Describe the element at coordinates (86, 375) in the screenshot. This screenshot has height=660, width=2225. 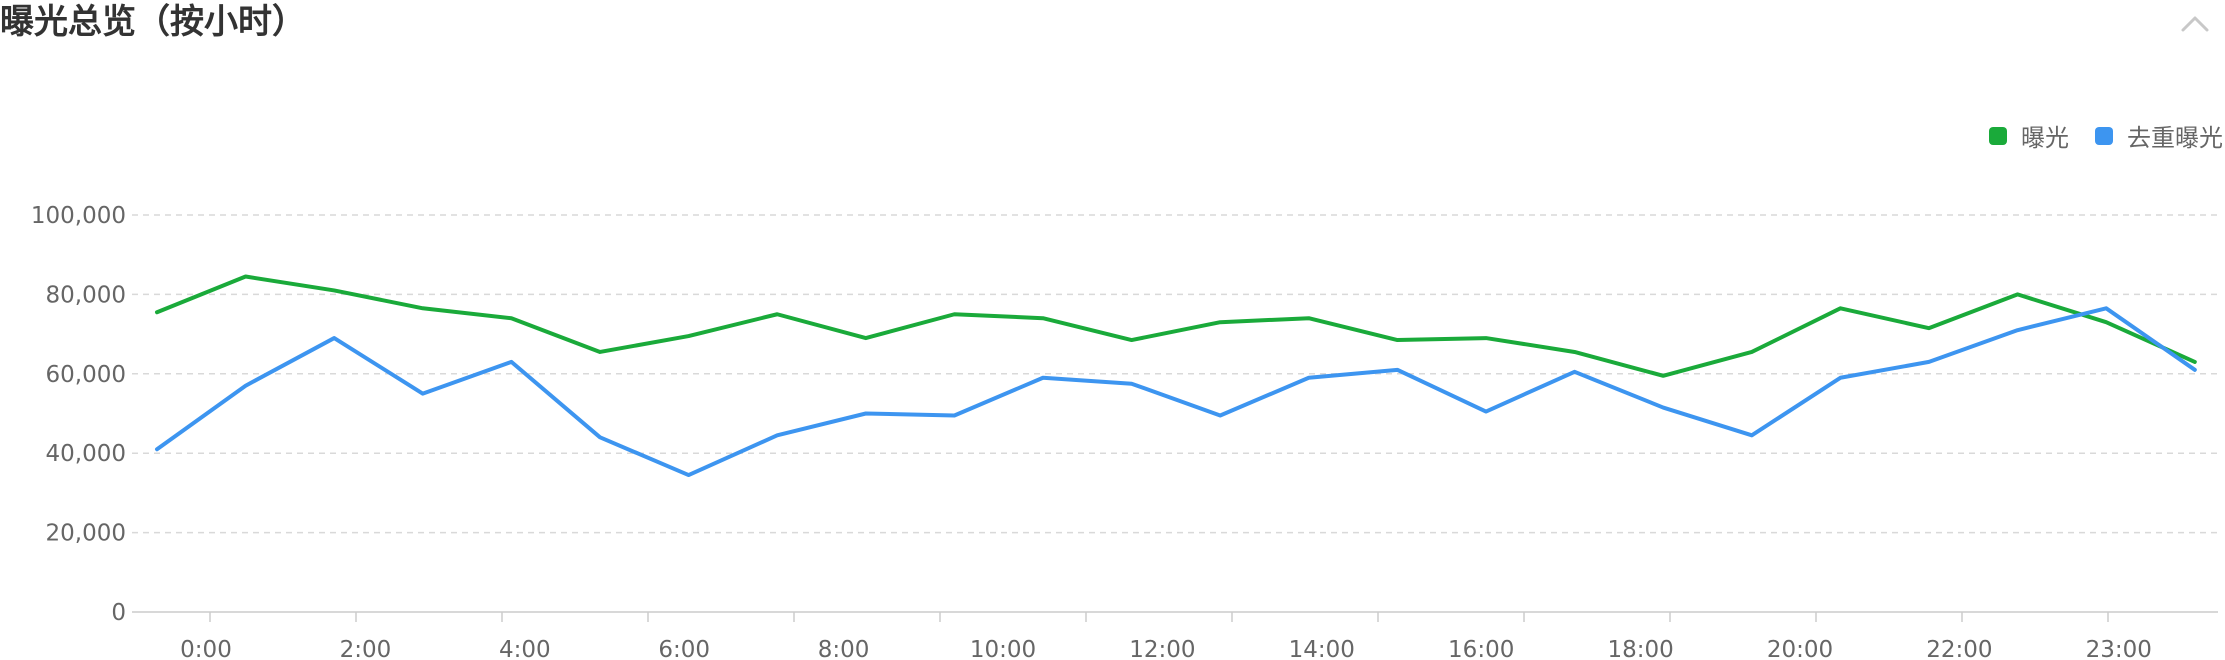
I see `y-tick-label: 60,000` at that location.